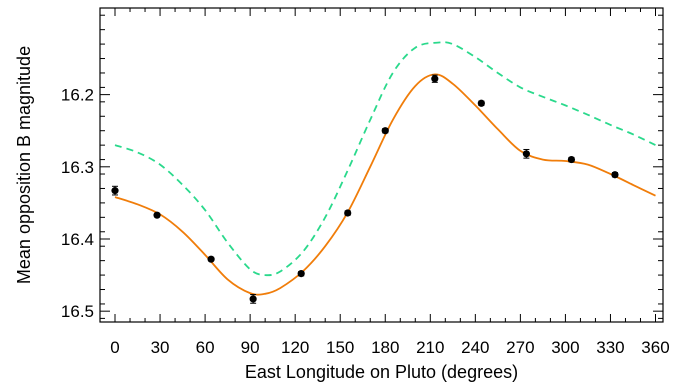 The width and height of the screenshot is (680, 389). I want to click on y-tick-label: 16.5, so click(77, 311).